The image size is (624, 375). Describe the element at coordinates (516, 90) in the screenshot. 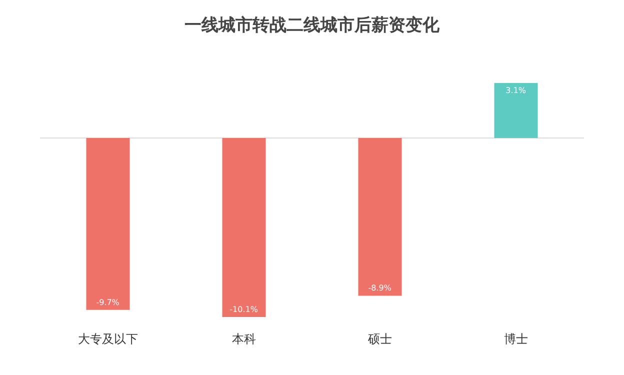

I see `data-label: 3.1%` at that location.